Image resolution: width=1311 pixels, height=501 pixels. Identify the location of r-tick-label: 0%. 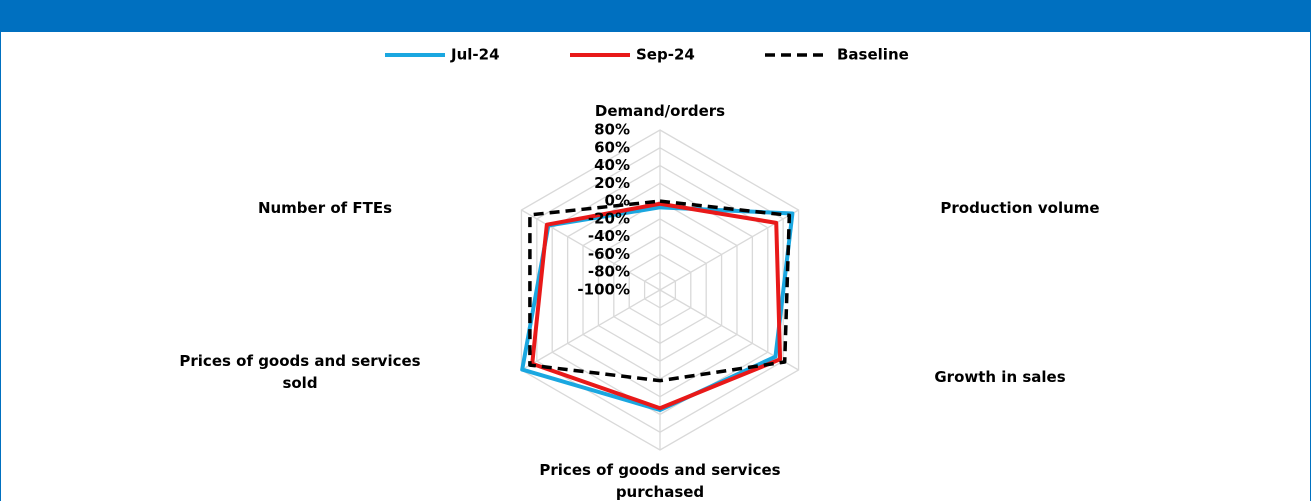
(617, 201).